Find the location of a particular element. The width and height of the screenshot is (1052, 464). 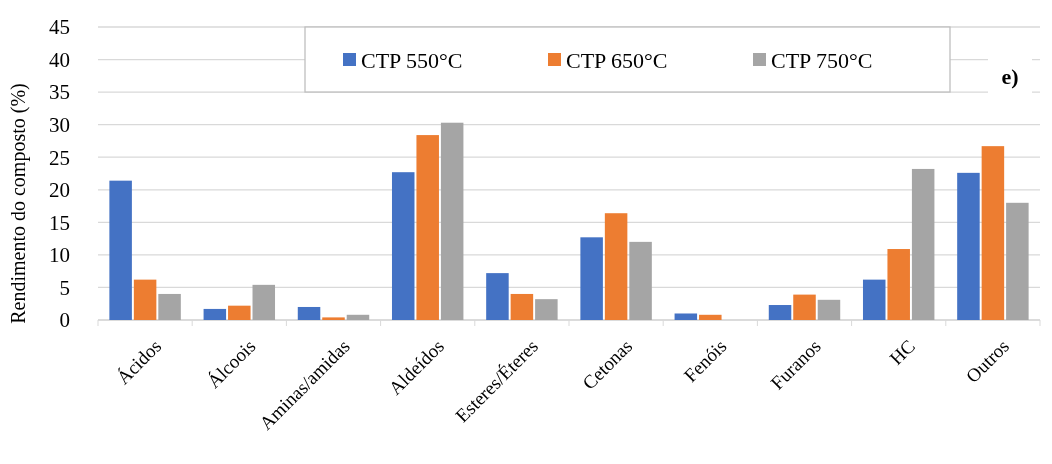

legend-label: CTP 650°C is located at coordinates (617, 60).